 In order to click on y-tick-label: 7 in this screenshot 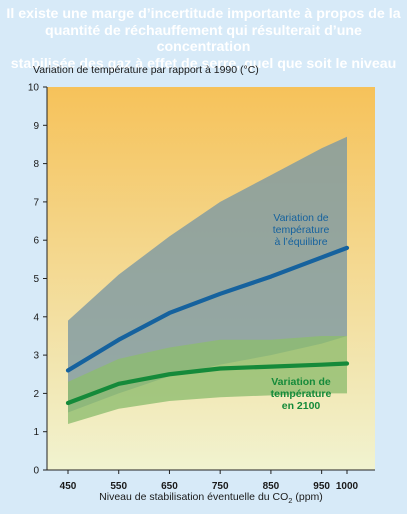, I will do `click(36, 202)`.